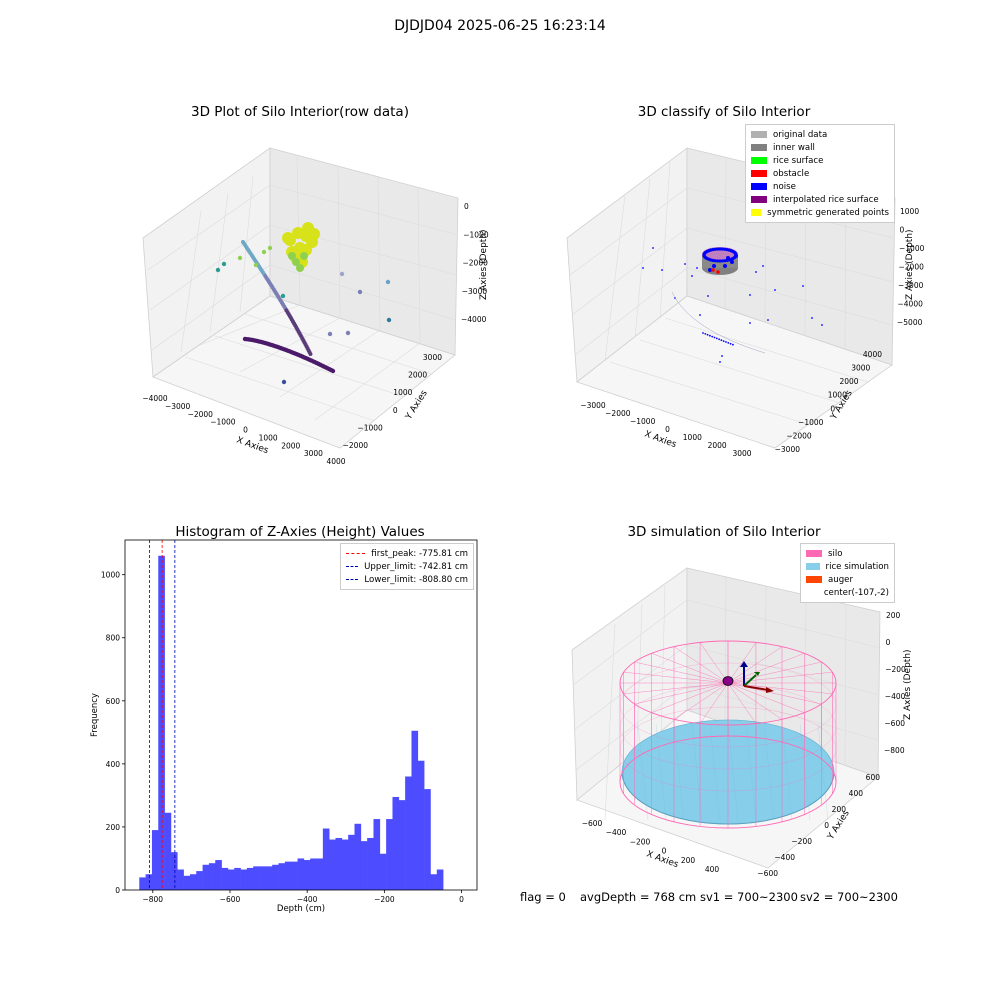 This screenshot has width=1000, height=1000. I want to click on panel1-xtick-label: −1000, so click(223, 422).